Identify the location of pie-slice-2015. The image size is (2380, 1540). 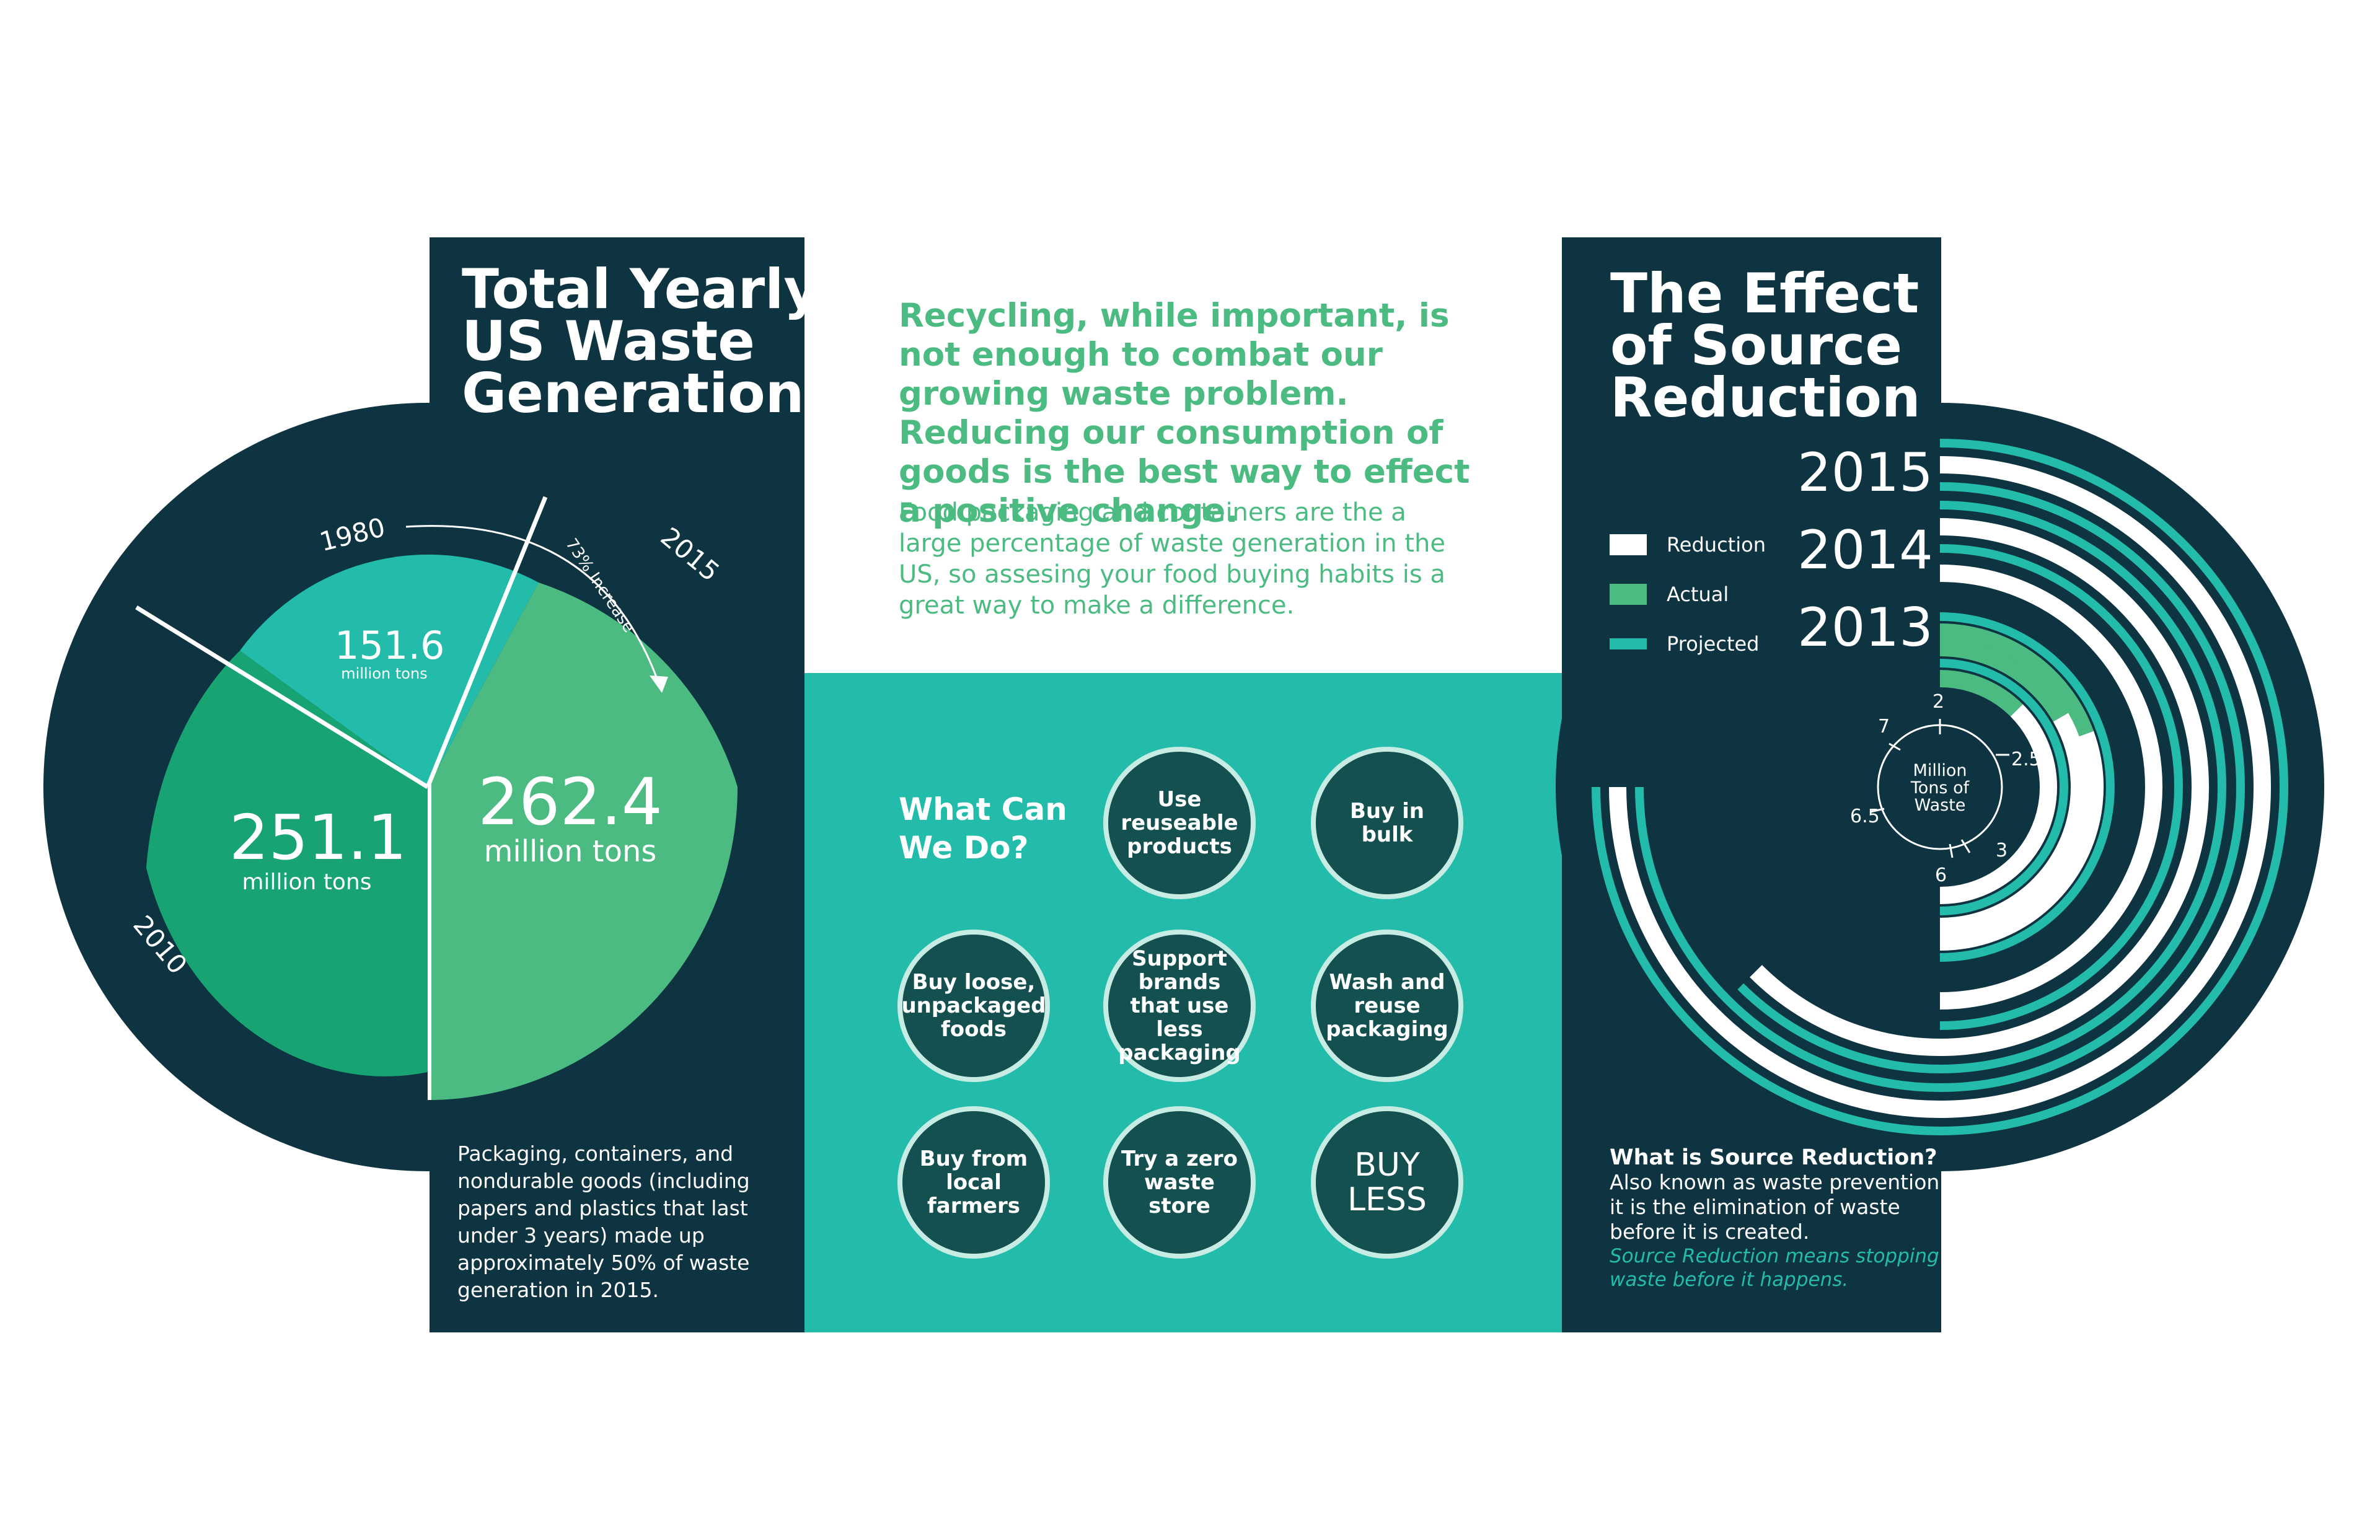
(583, 841).